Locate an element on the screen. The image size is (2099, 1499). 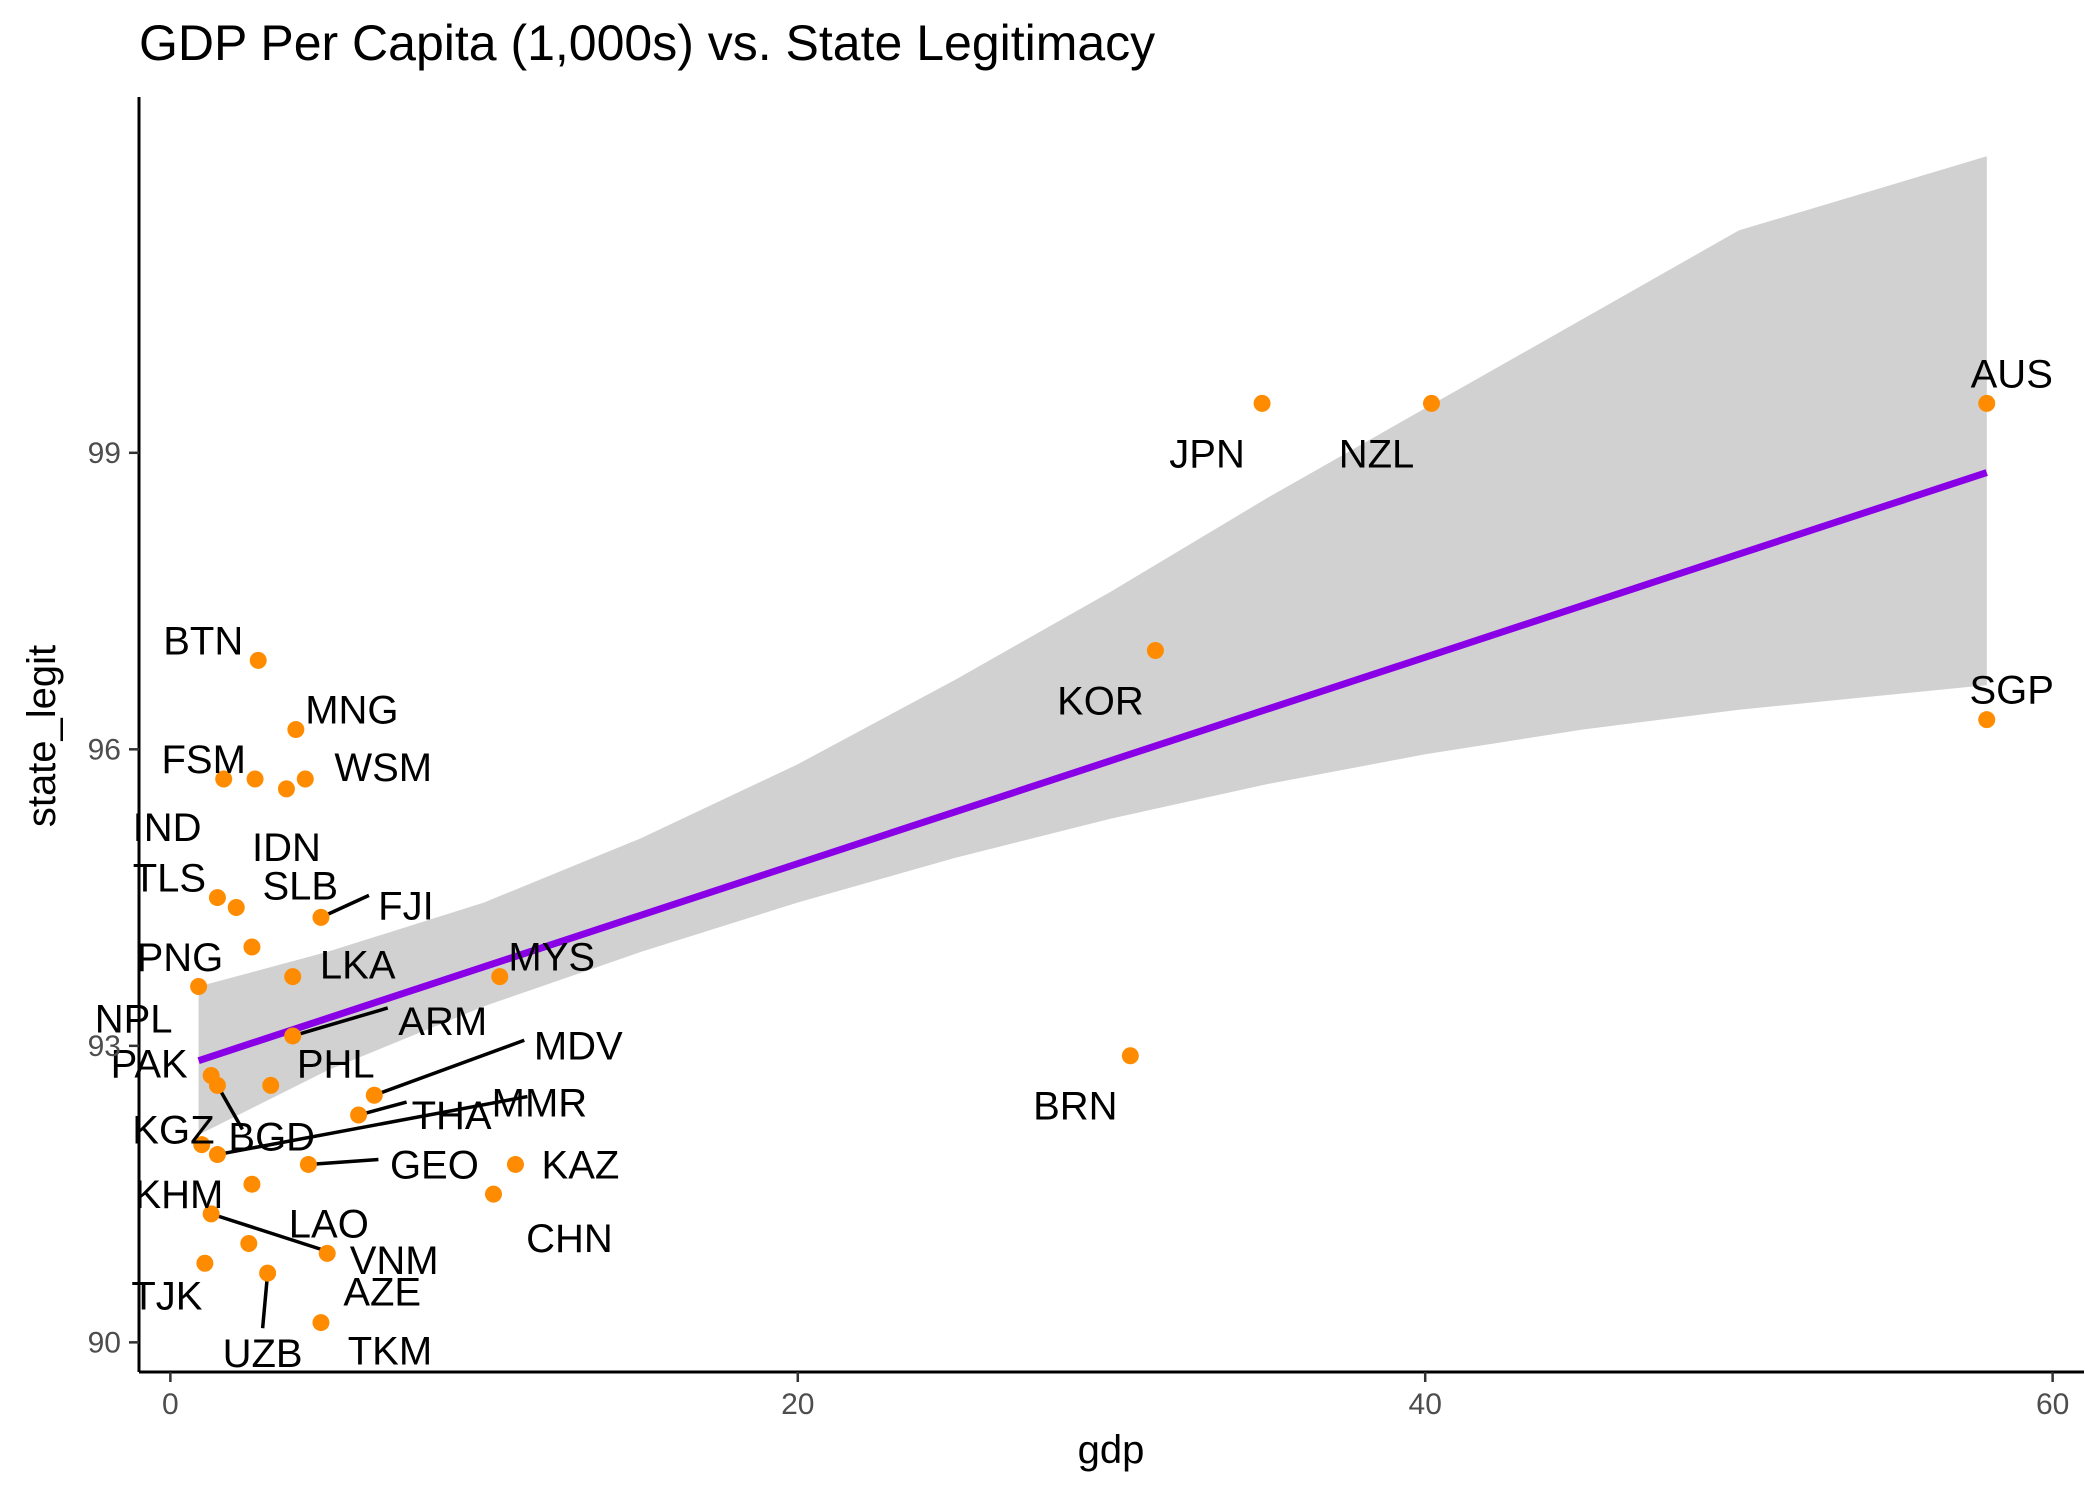
point-label-mmr: MMR is located at coordinates (540, 1104).